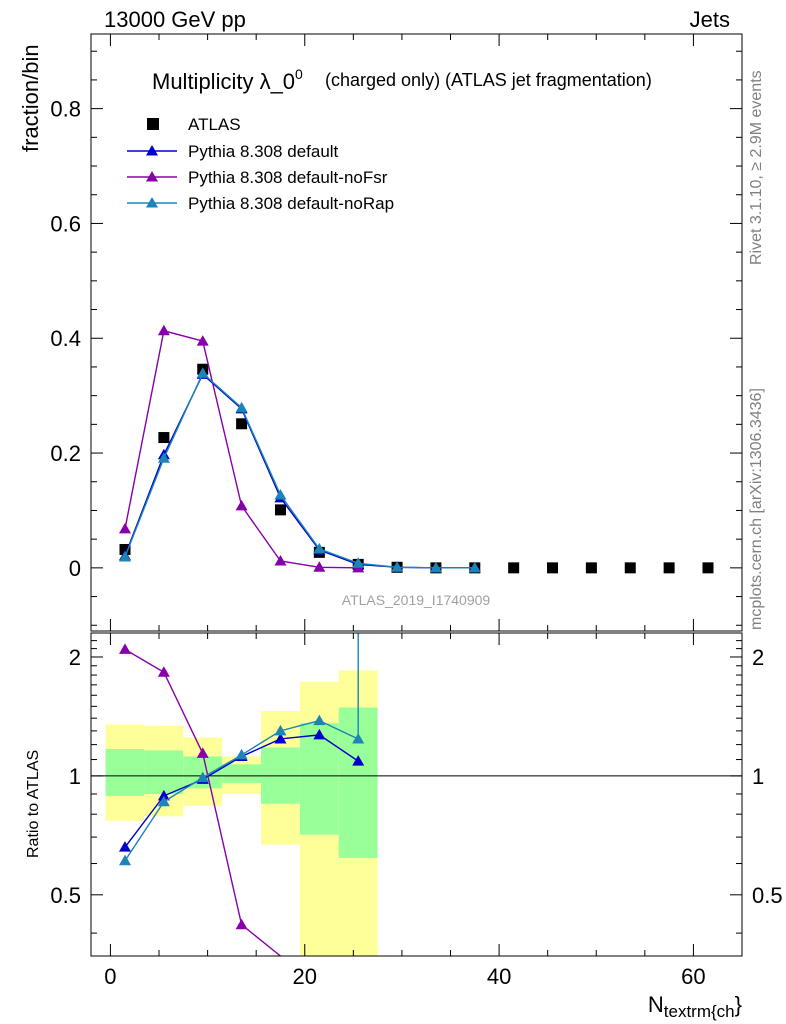  I want to click on chart-title: Multiplicity λ_00, so click(227, 80).